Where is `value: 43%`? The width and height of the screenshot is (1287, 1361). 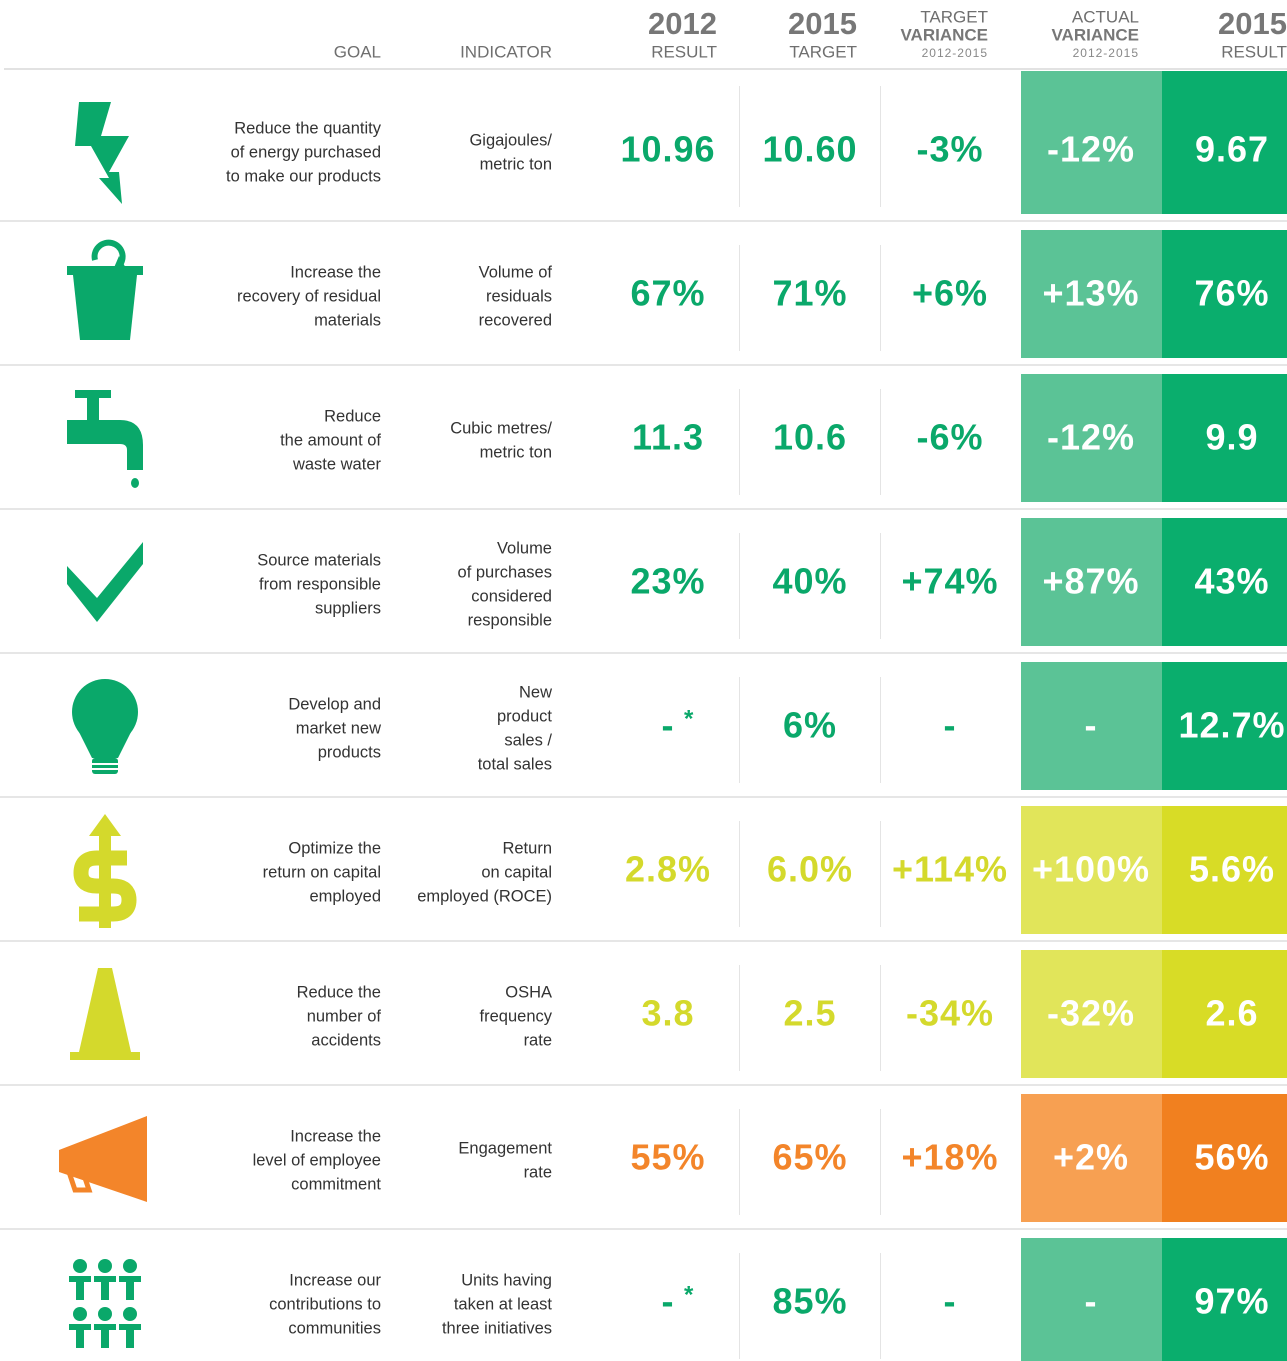
value: 43% is located at coordinates (1231, 581).